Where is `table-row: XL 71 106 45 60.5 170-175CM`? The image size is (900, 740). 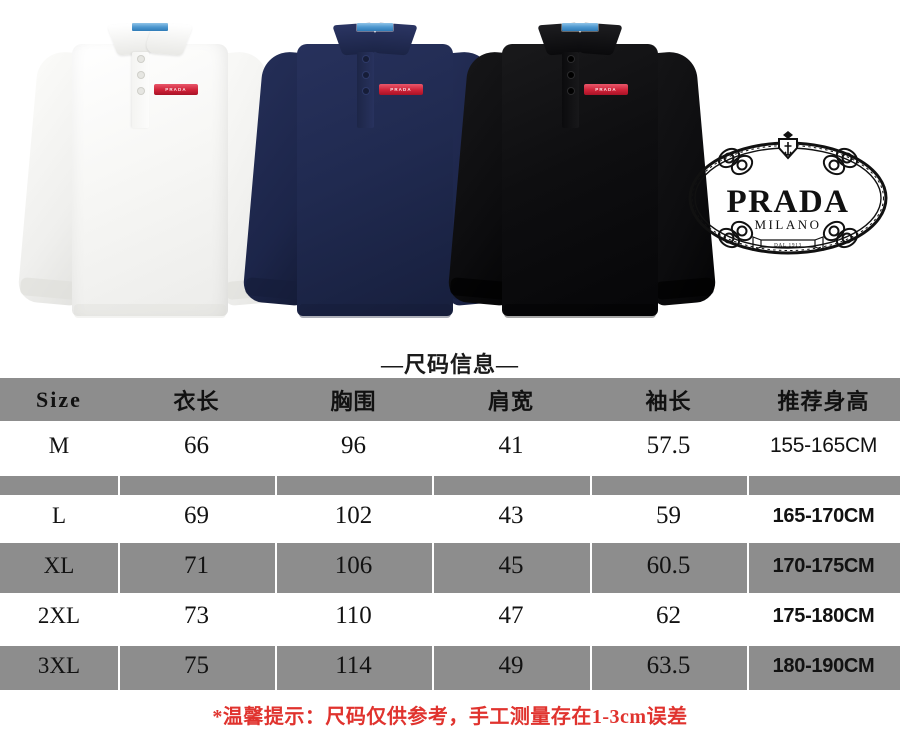
table-row: XL 71 106 45 60.5 170-175CM is located at coordinates (450, 566).